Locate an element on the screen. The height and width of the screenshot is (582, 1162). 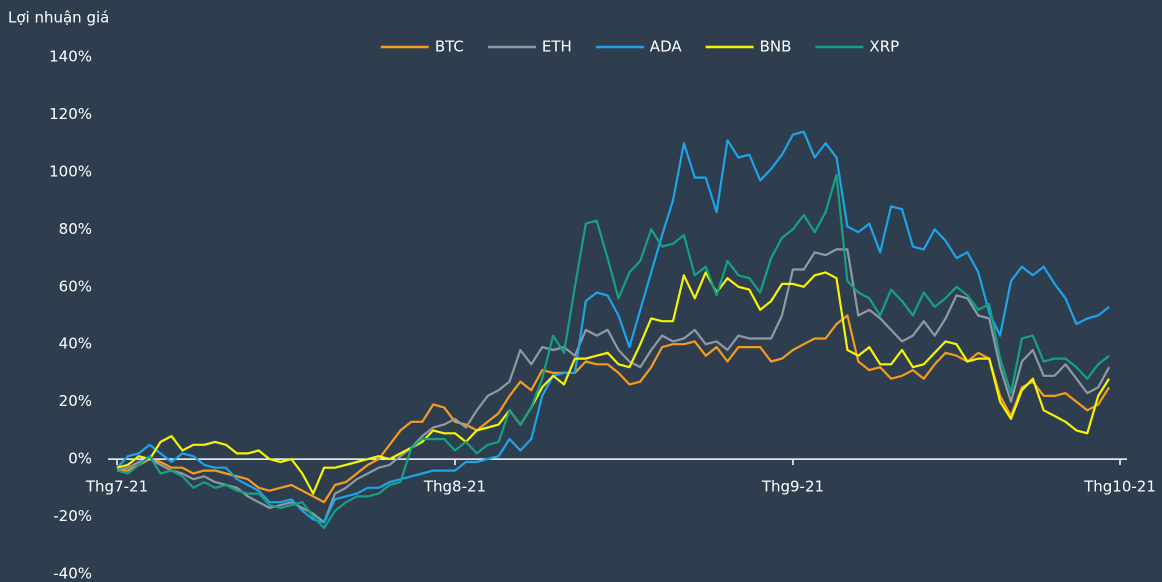
y-tick-label: 120% is located at coordinates (70, 114).